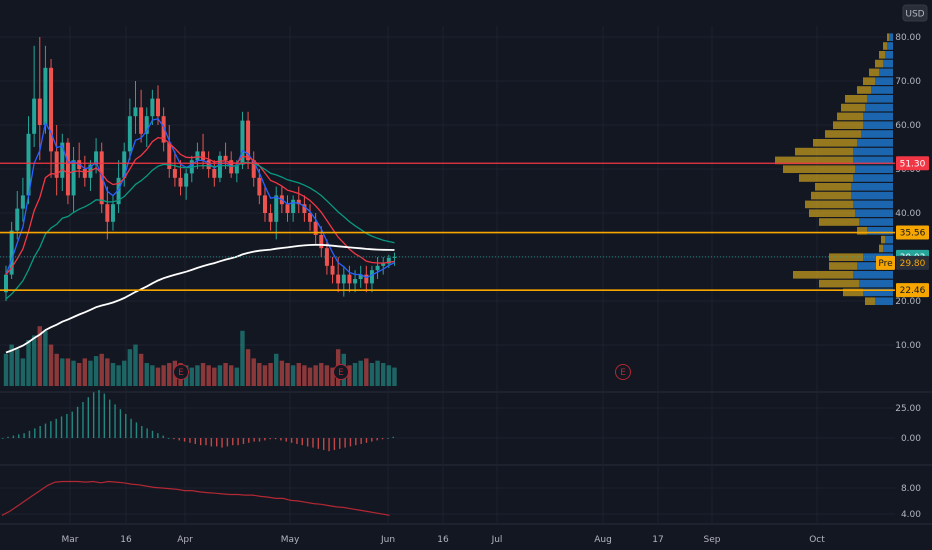 This screenshot has height=550, width=932. I want to click on x-tick-label: Mar, so click(70, 540).